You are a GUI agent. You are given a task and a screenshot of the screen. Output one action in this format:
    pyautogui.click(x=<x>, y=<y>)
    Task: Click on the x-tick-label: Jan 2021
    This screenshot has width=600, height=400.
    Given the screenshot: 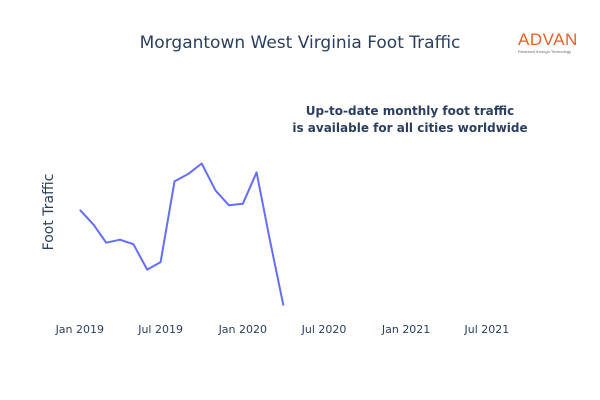 What is the action you would take?
    pyautogui.click(x=405, y=329)
    